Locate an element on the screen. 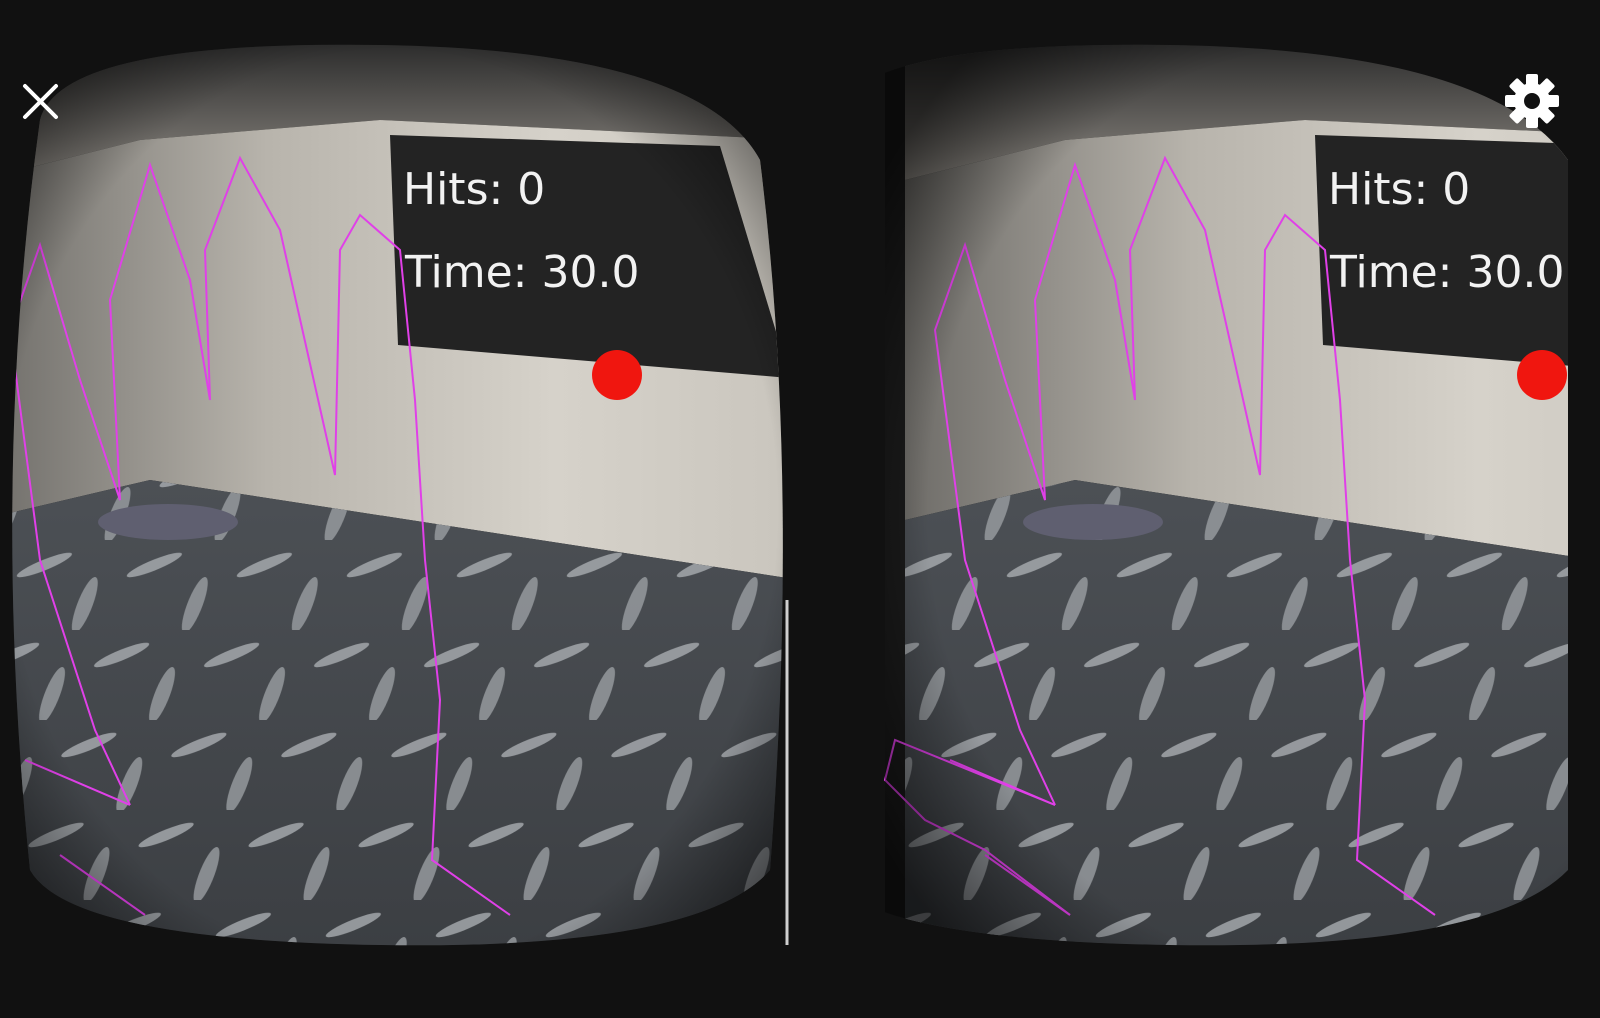  gear-hole is located at coordinates (1532, 101).